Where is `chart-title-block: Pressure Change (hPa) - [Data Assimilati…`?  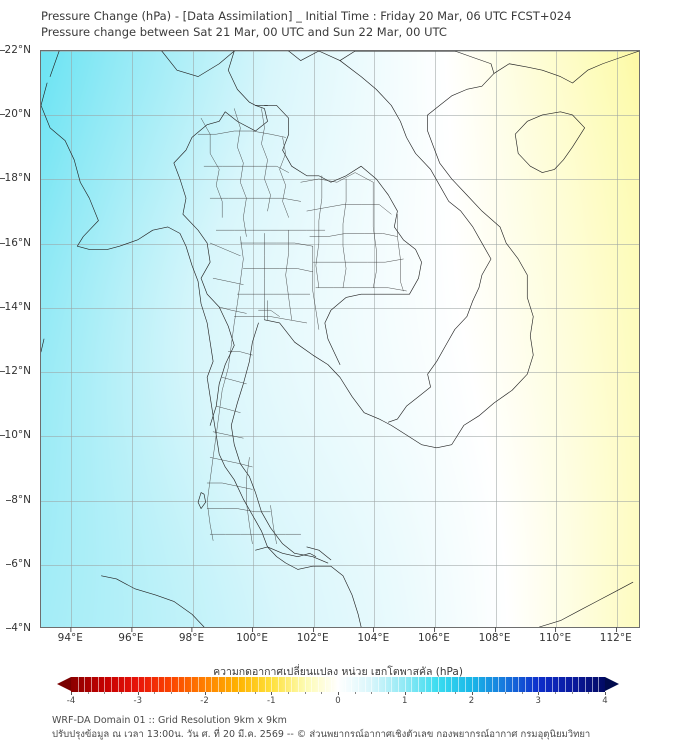 chart-title-block: Pressure Change (hPa) - [Data Assimilati… is located at coordinates (341, 24).